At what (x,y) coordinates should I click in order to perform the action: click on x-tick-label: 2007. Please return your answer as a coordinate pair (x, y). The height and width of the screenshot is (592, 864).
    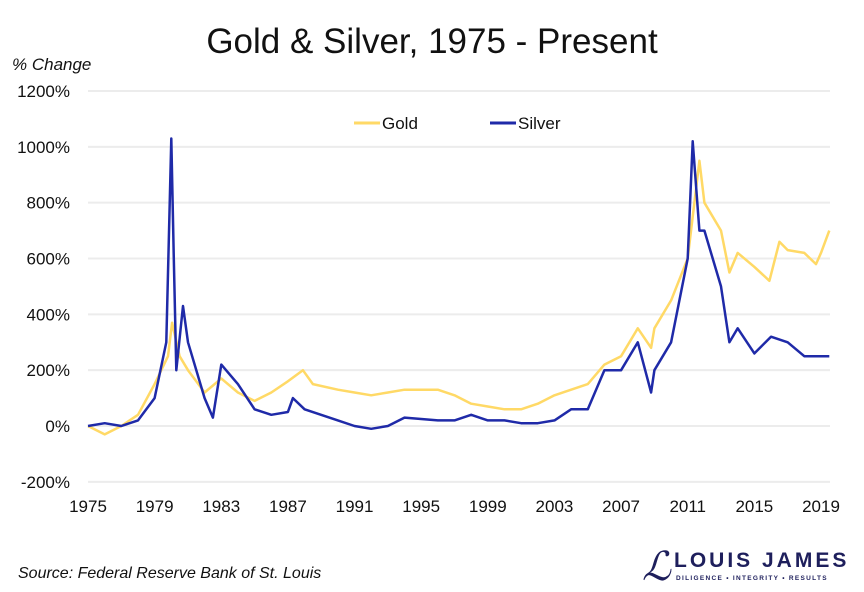
    Looking at the image, I should click on (621, 506).